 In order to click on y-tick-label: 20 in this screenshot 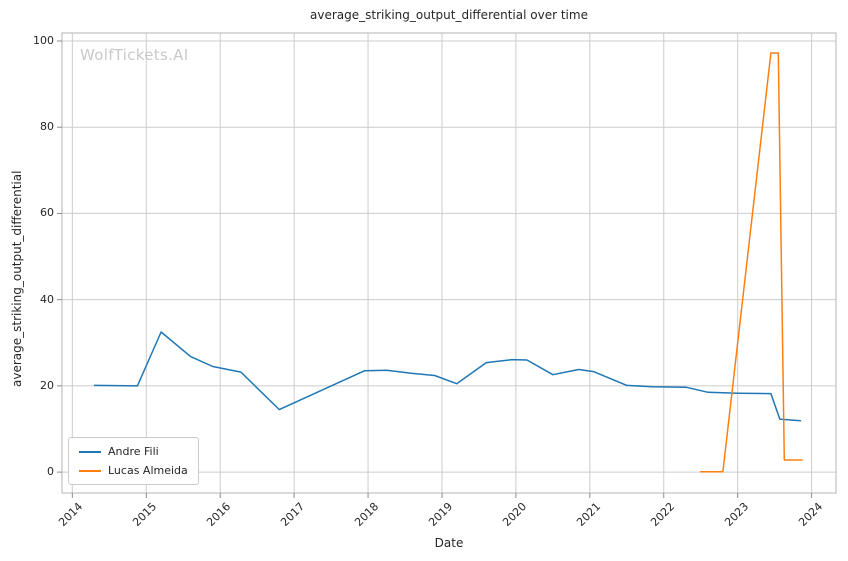, I will do `click(47, 385)`.